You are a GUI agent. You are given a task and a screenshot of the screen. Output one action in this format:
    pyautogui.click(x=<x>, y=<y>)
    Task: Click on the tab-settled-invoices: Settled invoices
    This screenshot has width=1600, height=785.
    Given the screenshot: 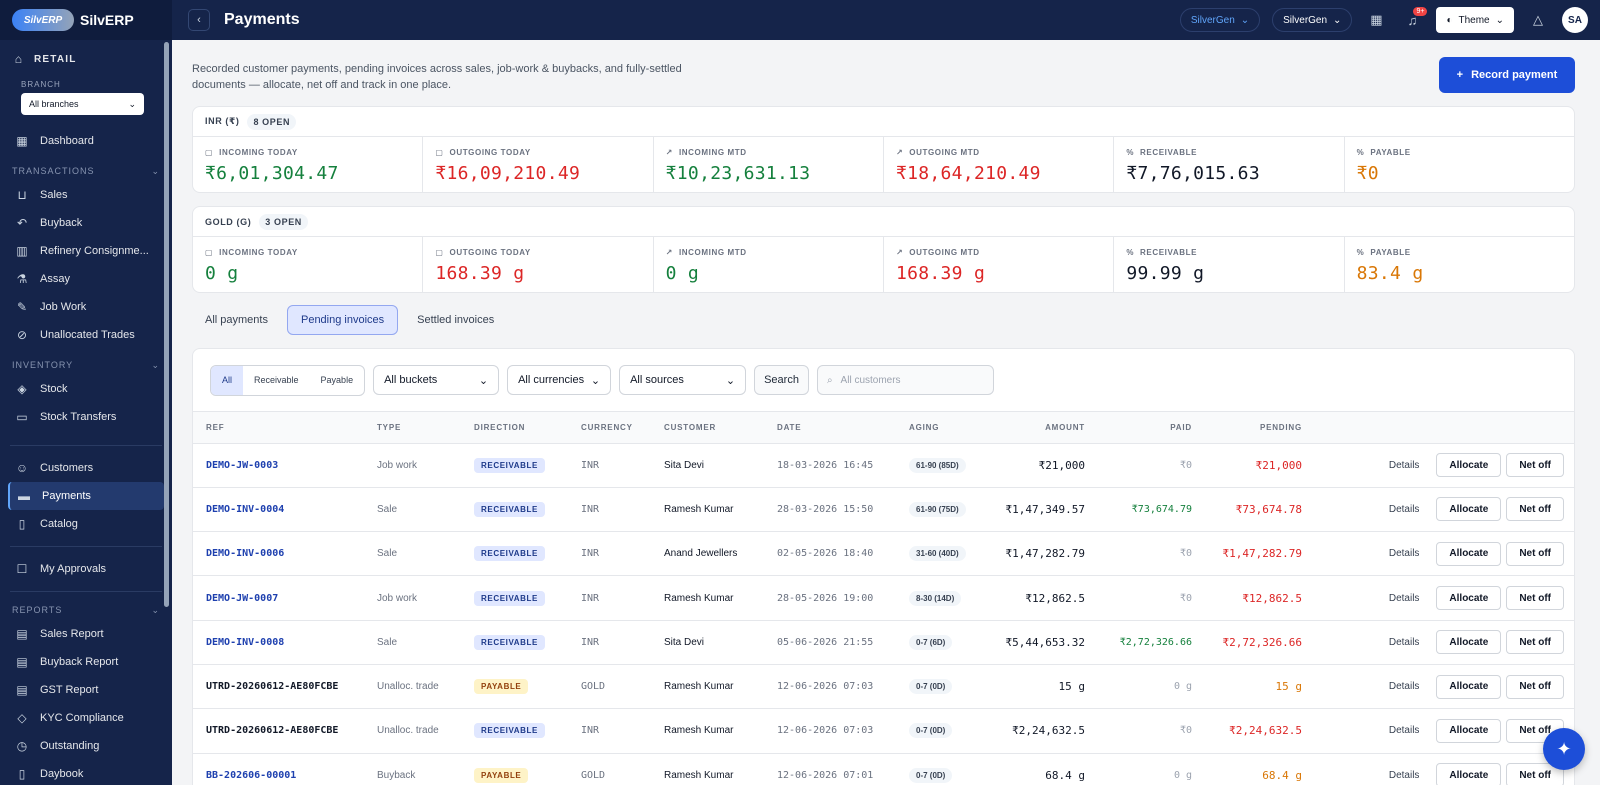 What is the action you would take?
    pyautogui.click(x=456, y=320)
    